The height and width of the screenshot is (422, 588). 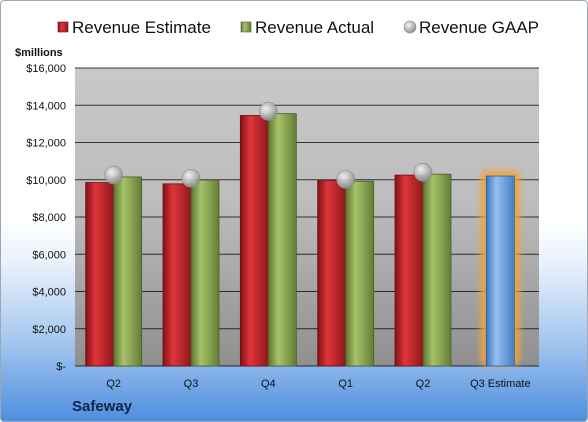 I want to click on x-tick-label: Q1, so click(x=345, y=384).